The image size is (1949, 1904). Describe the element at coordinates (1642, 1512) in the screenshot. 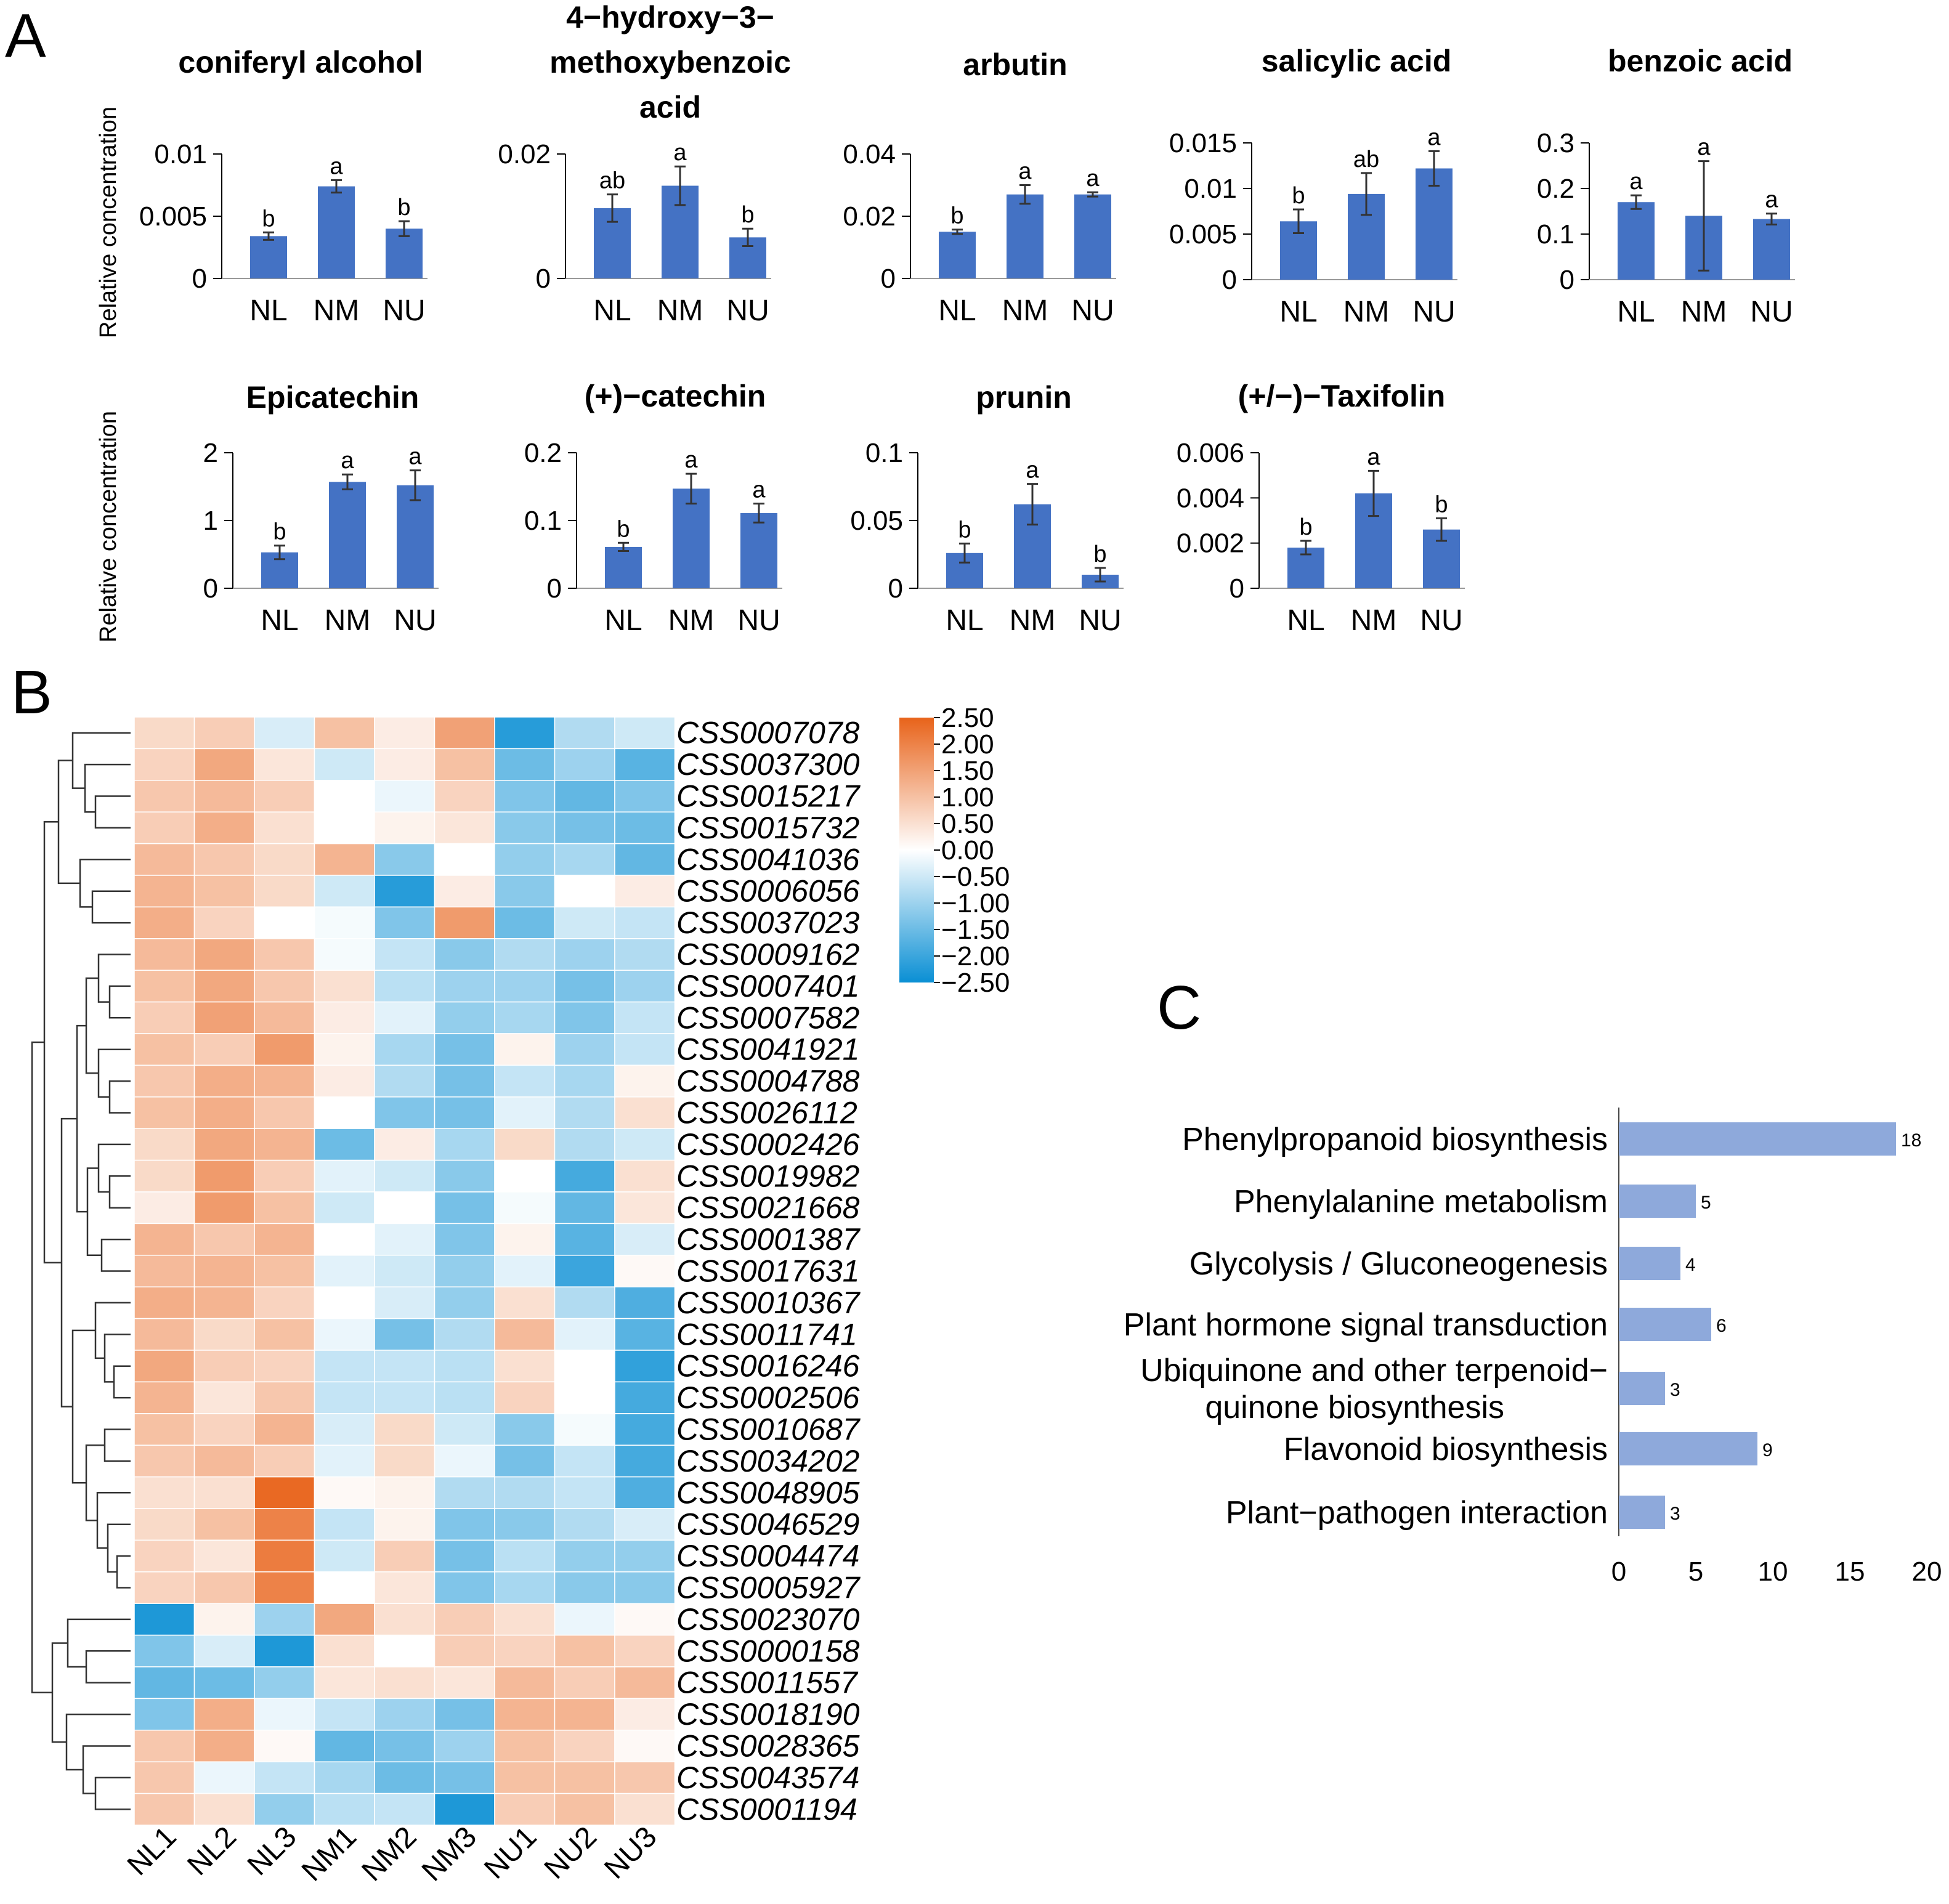

I see `kegg-bar` at that location.